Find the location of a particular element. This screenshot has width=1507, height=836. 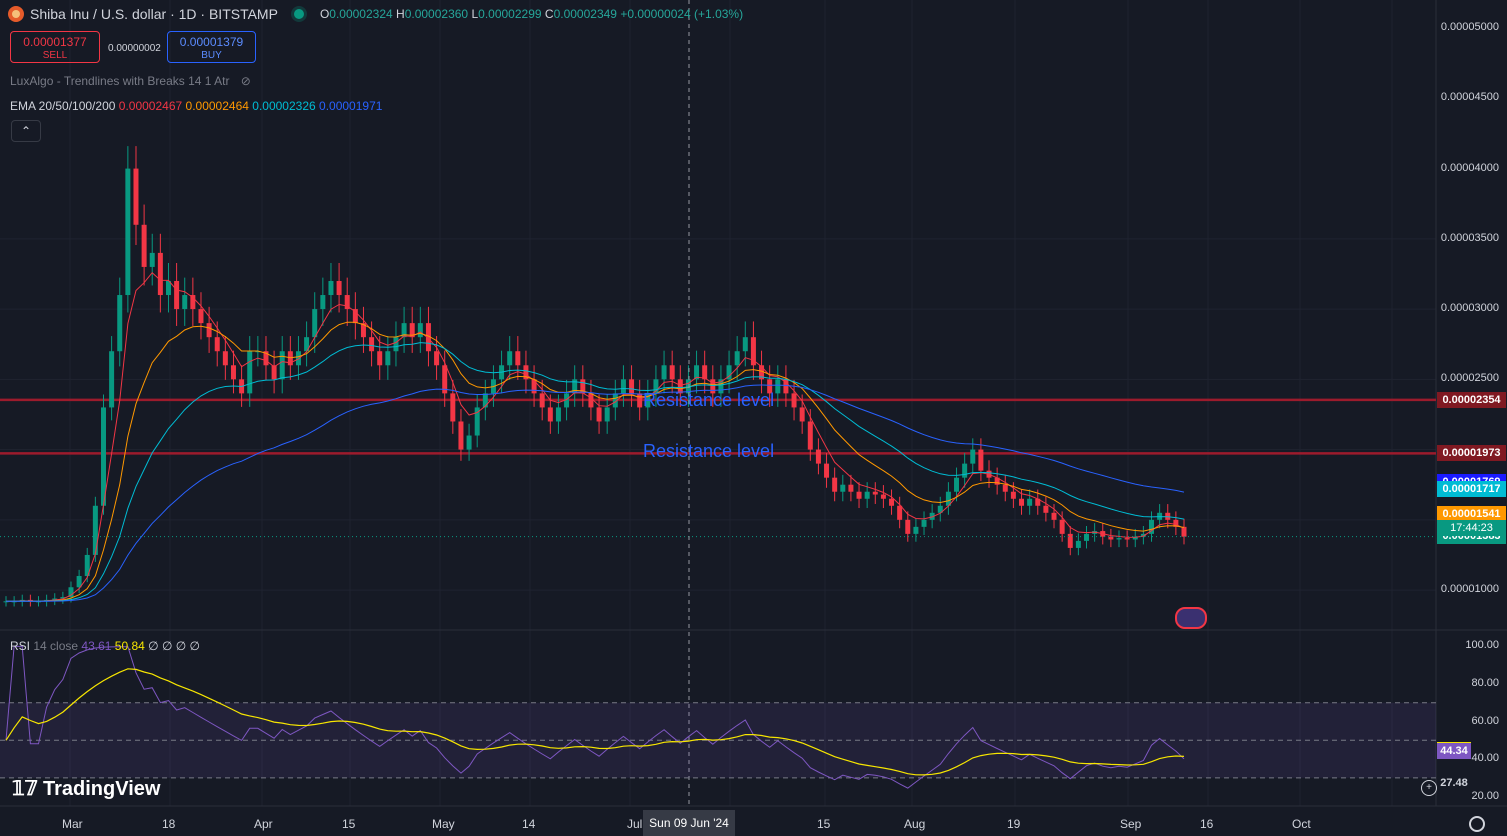

time-axis-label: 15 is located at coordinates (349, 824).